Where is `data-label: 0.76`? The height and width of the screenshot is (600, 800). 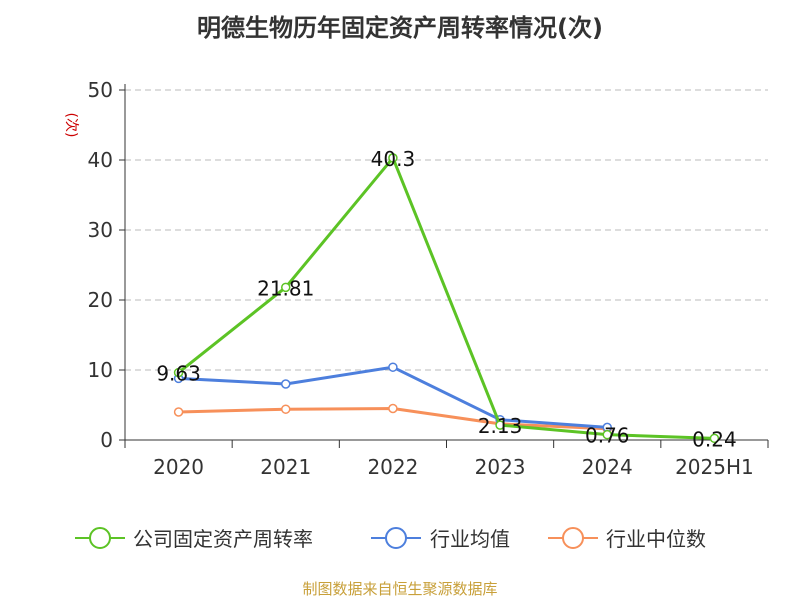 data-label: 0.76 is located at coordinates (607, 436).